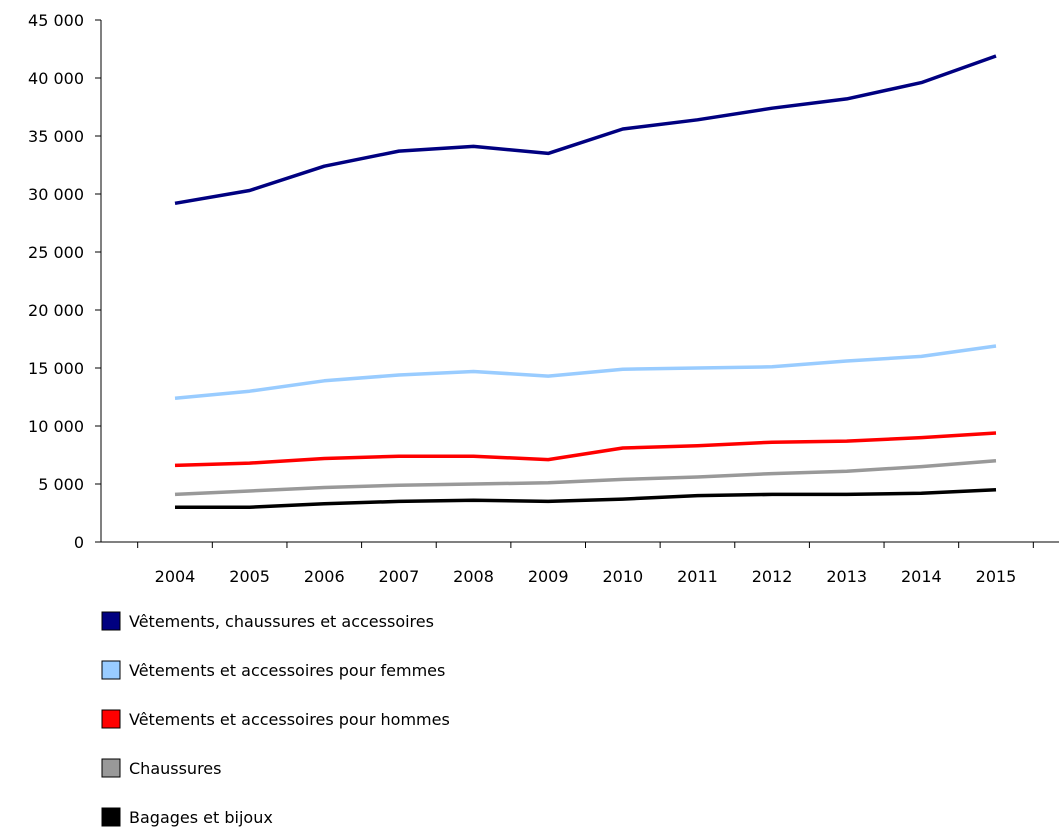  Describe the element at coordinates (56, 310) in the screenshot. I see `y-tick-label: 20 000` at that location.